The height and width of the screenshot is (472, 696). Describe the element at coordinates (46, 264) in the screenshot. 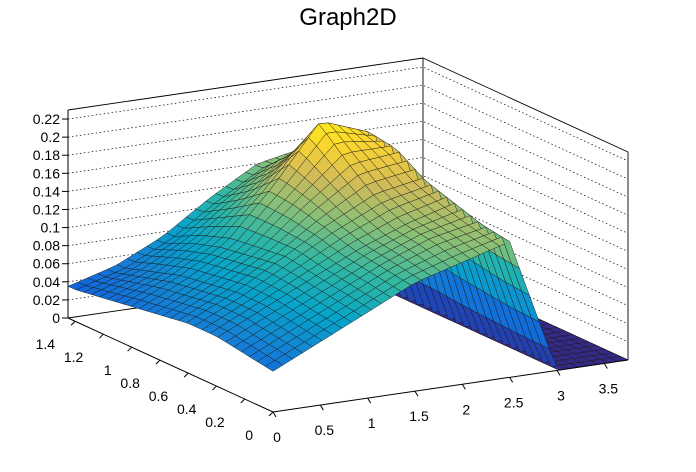

I see `z-tick-label: 0.06` at that location.